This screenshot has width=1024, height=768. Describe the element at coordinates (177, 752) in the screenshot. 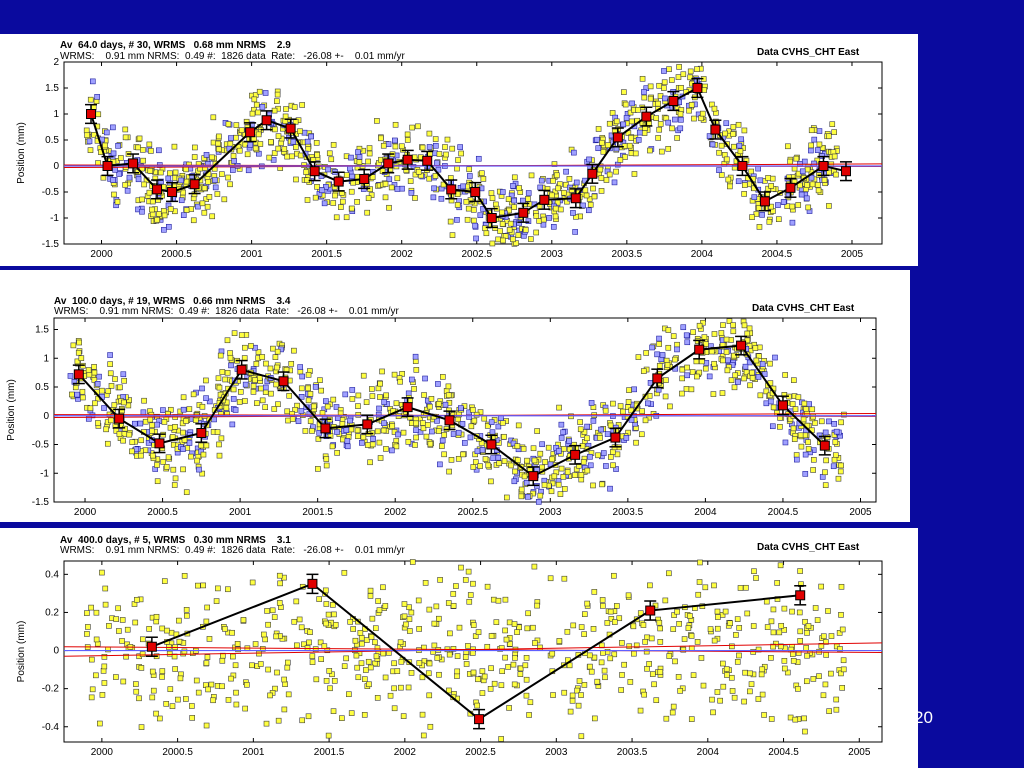

I see `x-tick-label: 2000.5` at that location.